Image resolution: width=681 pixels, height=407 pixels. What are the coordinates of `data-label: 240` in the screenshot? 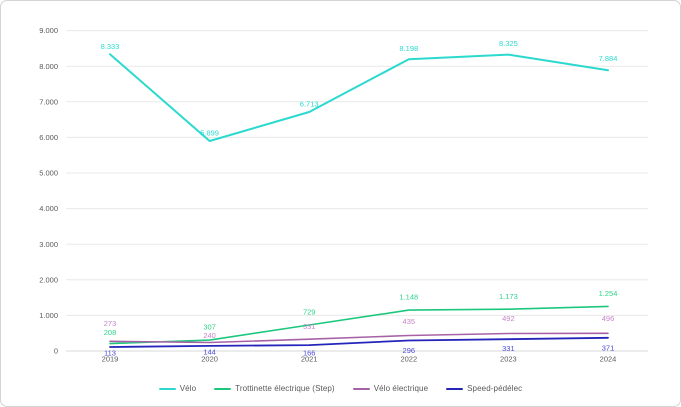 It's located at (209, 335).